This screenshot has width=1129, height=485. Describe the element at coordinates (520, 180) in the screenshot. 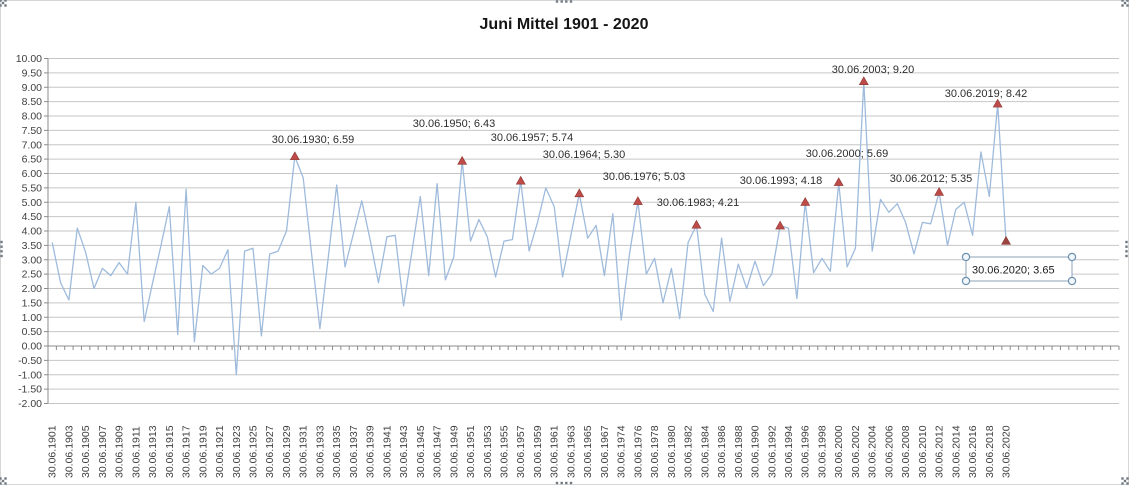

I see `annotation-marker-1957` at that location.